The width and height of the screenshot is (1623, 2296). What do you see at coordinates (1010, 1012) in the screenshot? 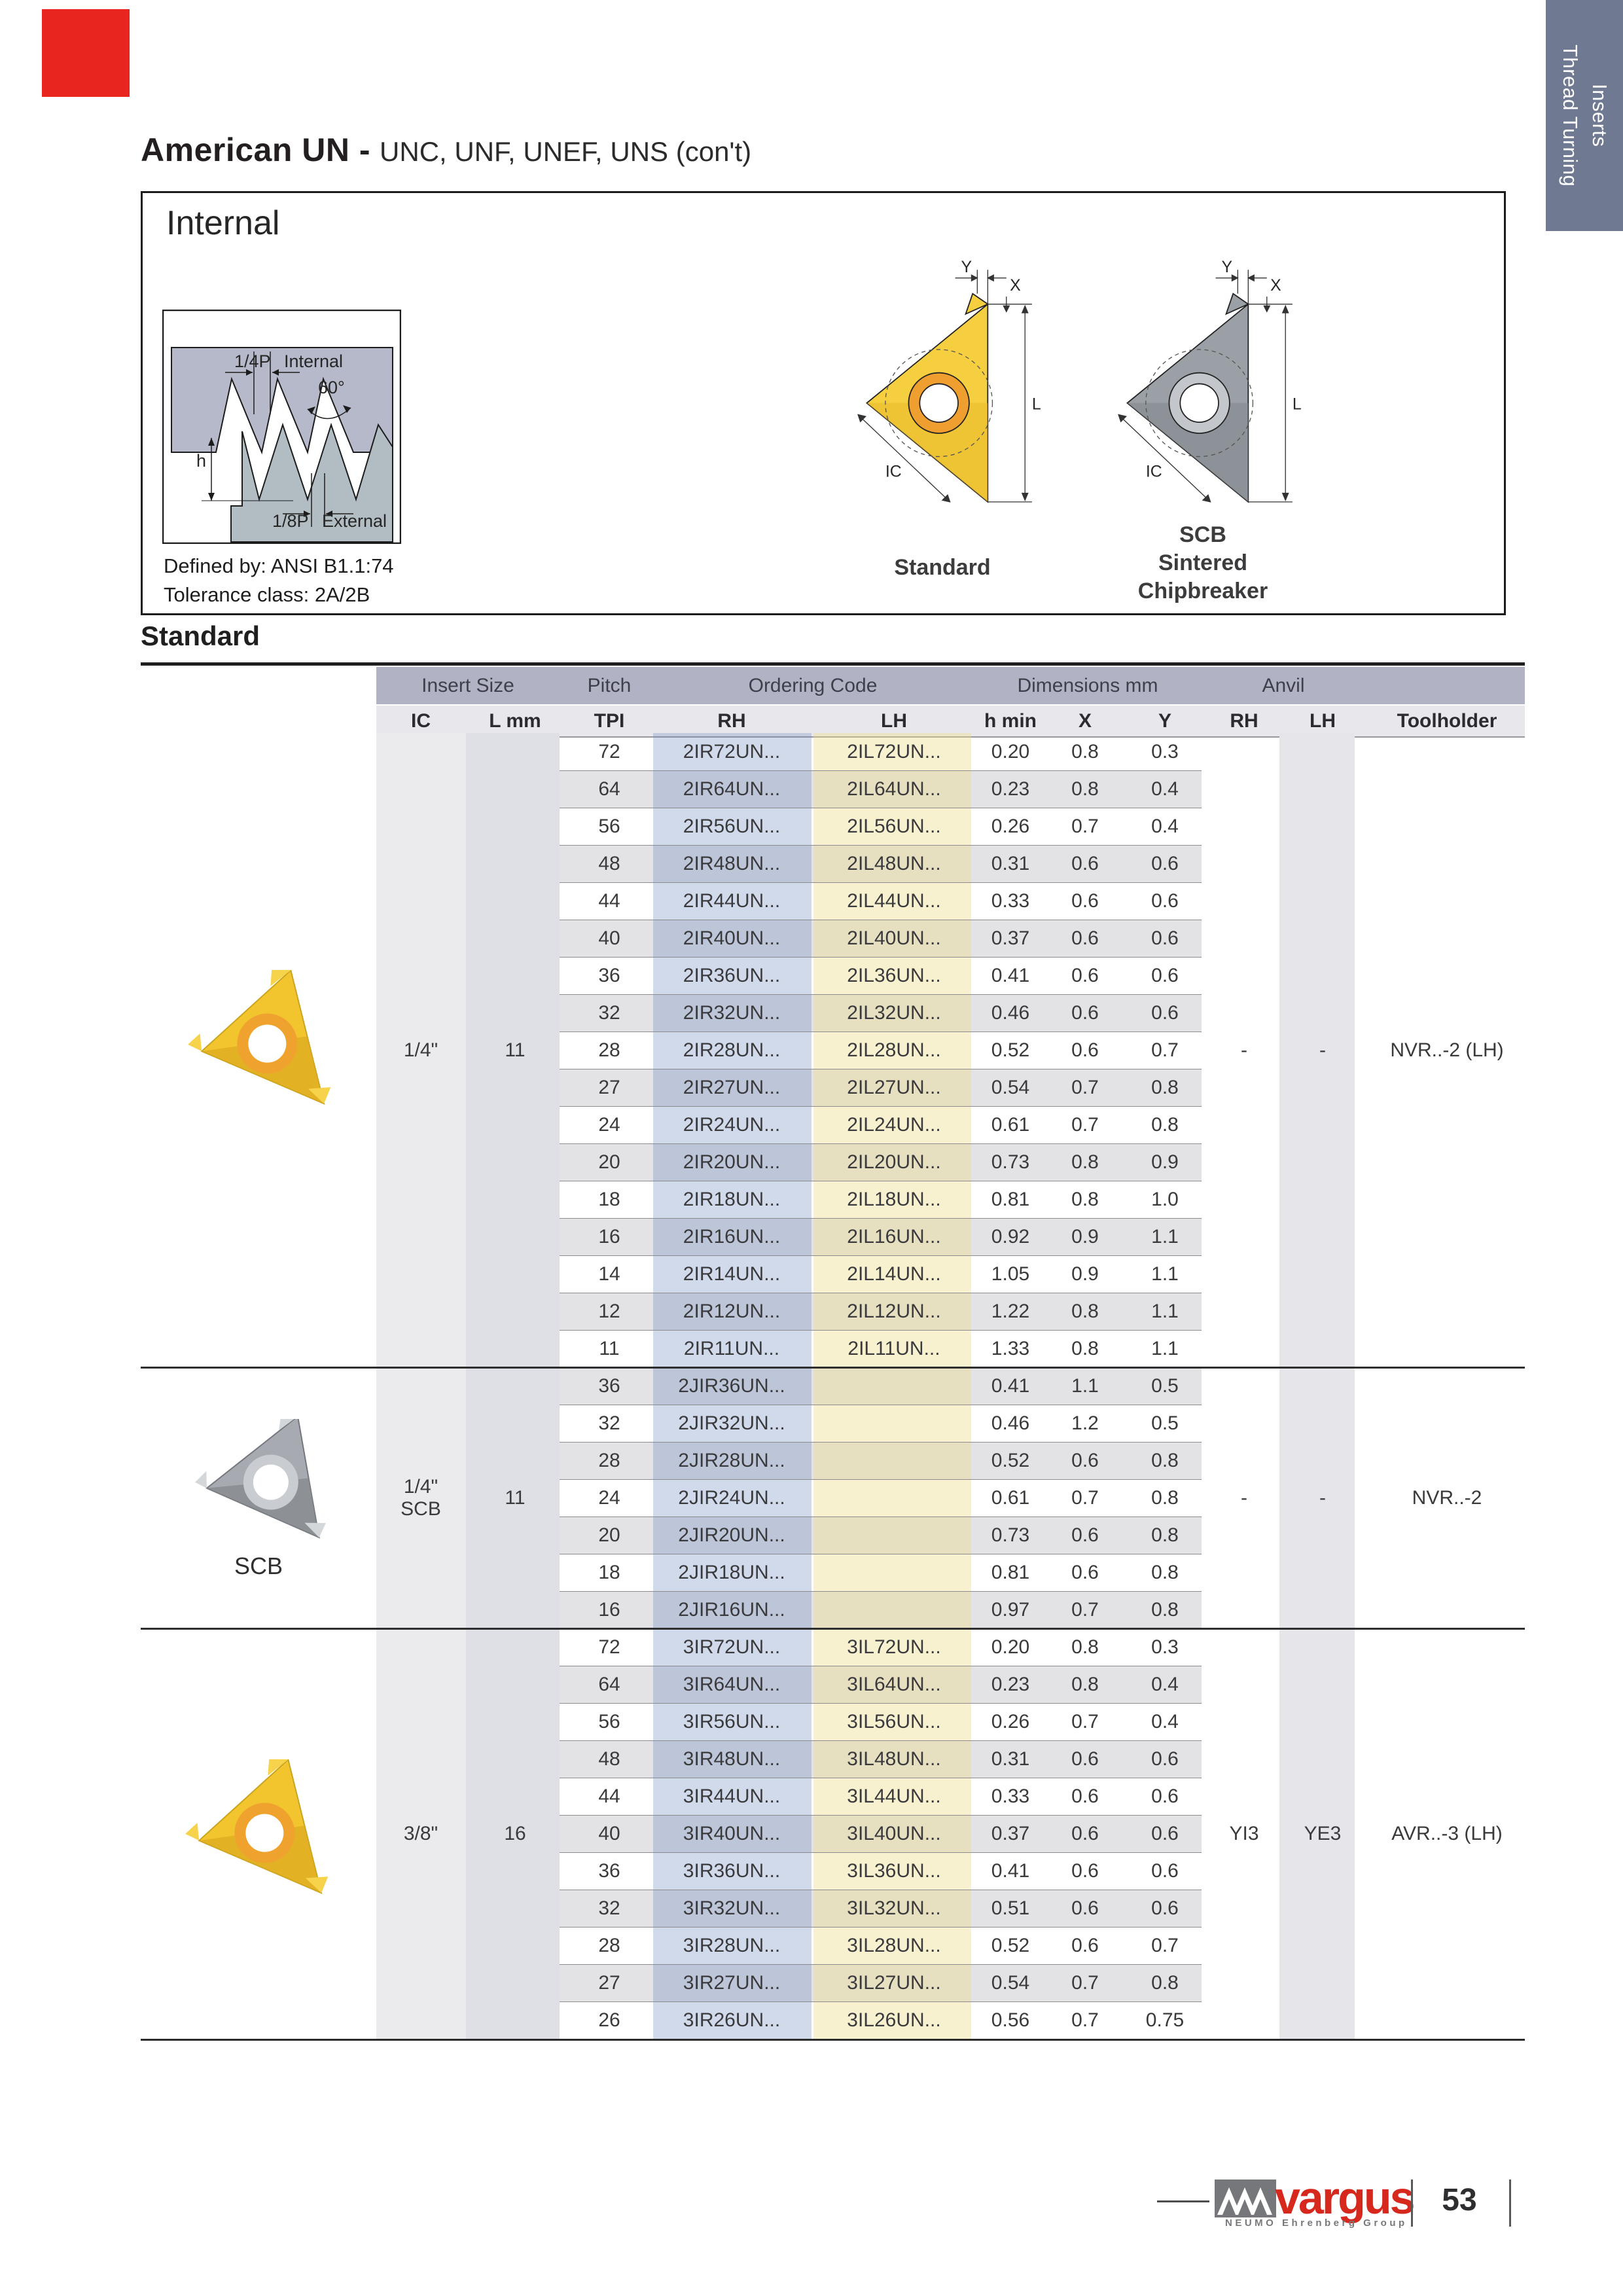
I see `table-cell-h-min: 0.46` at bounding box center [1010, 1012].